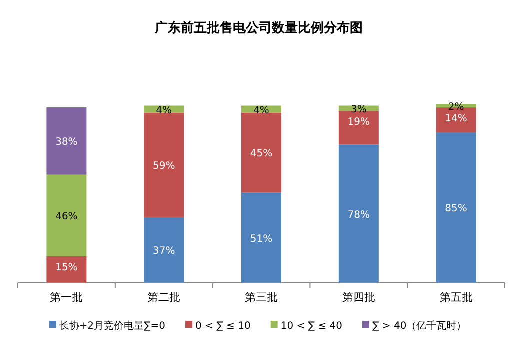 The width and height of the screenshot is (518, 348). Describe the element at coordinates (359, 122) in the screenshot. I see `data-label: 19%` at that location.